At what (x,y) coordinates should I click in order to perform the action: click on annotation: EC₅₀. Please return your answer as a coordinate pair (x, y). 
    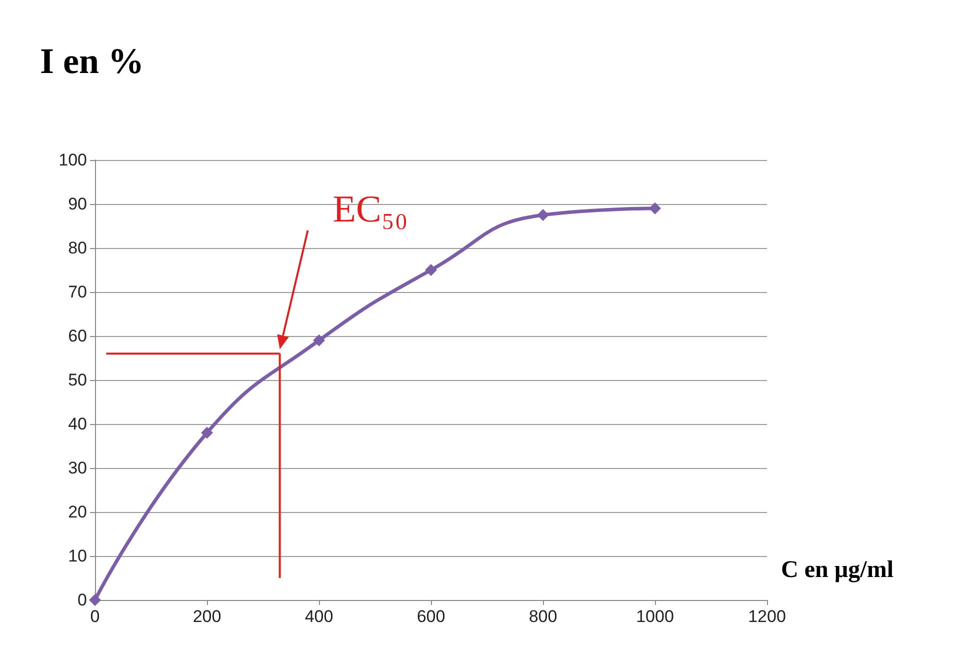
    Looking at the image, I should click on (370, 209).